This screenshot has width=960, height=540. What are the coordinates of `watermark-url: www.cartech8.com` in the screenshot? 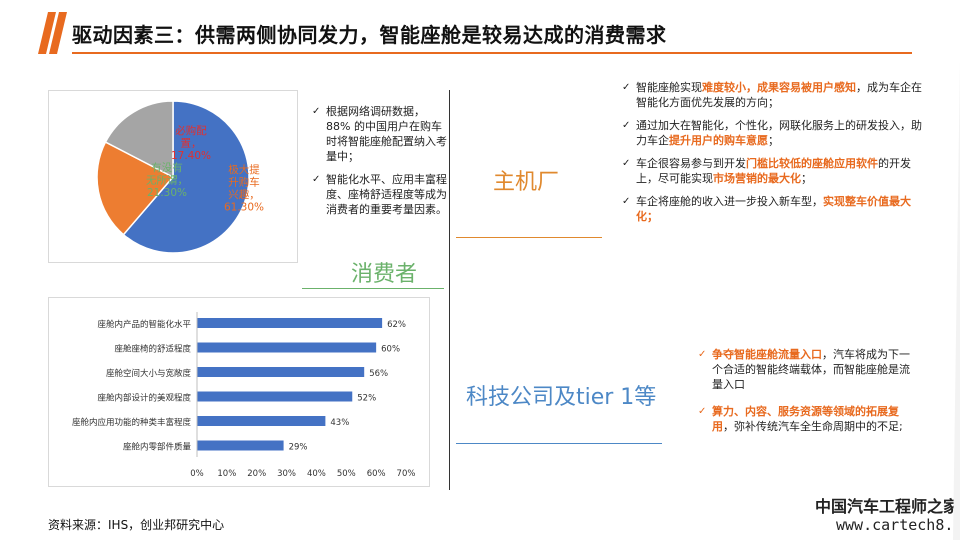 It's located at (898, 525).